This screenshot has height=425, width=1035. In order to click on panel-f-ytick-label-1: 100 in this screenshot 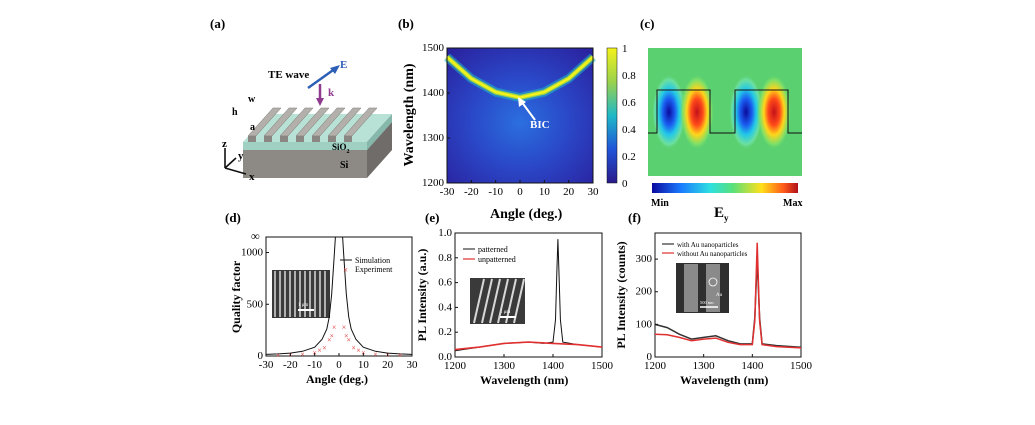, I will do `click(644, 324)`.